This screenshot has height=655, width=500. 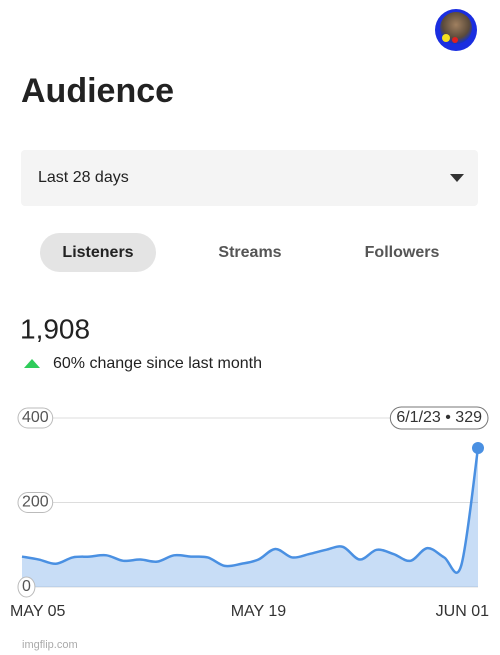 What do you see at coordinates (249, 178) in the screenshot?
I see `date-dropdown: Last 28 days` at bounding box center [249, 178].